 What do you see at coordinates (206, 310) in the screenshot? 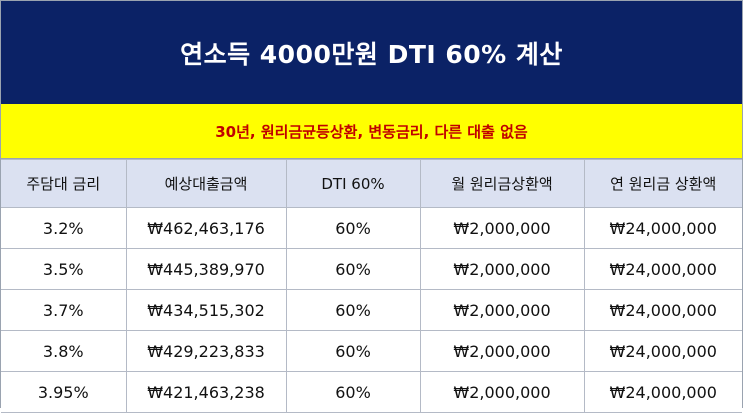
I see `cell-expected-loan: ₩434,515,302` at bounding box center [206, 310].